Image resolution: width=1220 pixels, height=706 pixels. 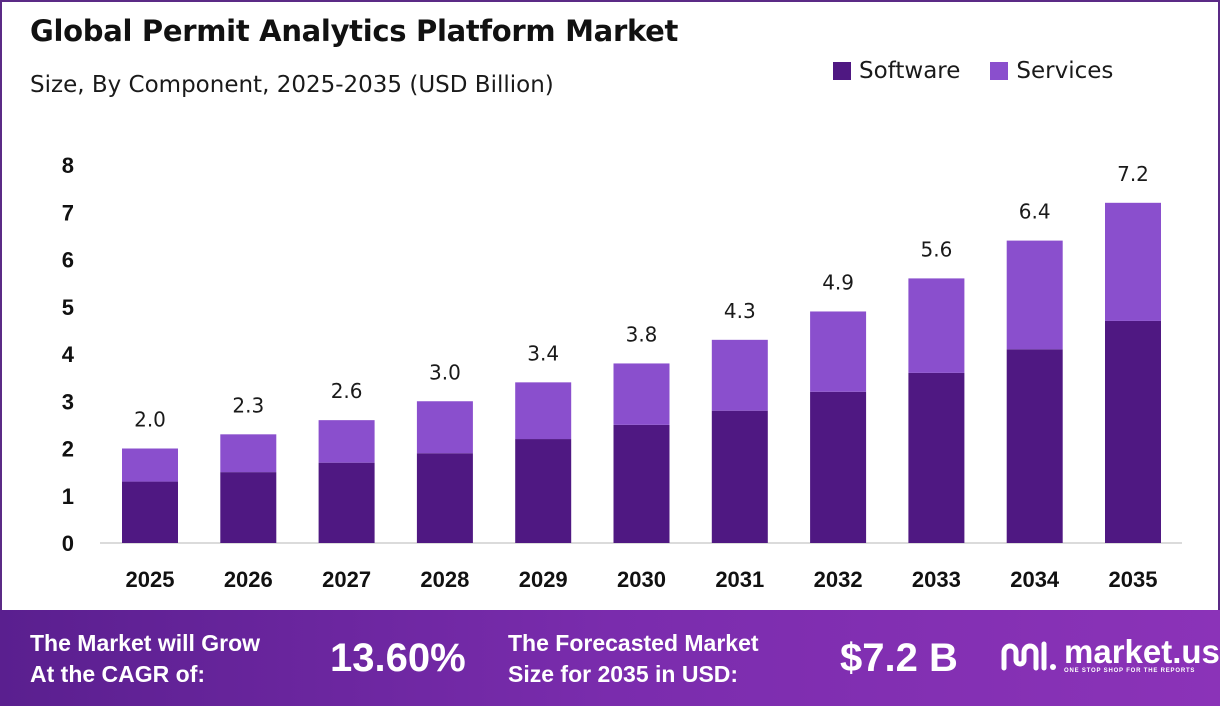 I want to click on x-tick-label-2034: 2034, so click(x=1035, y=579).